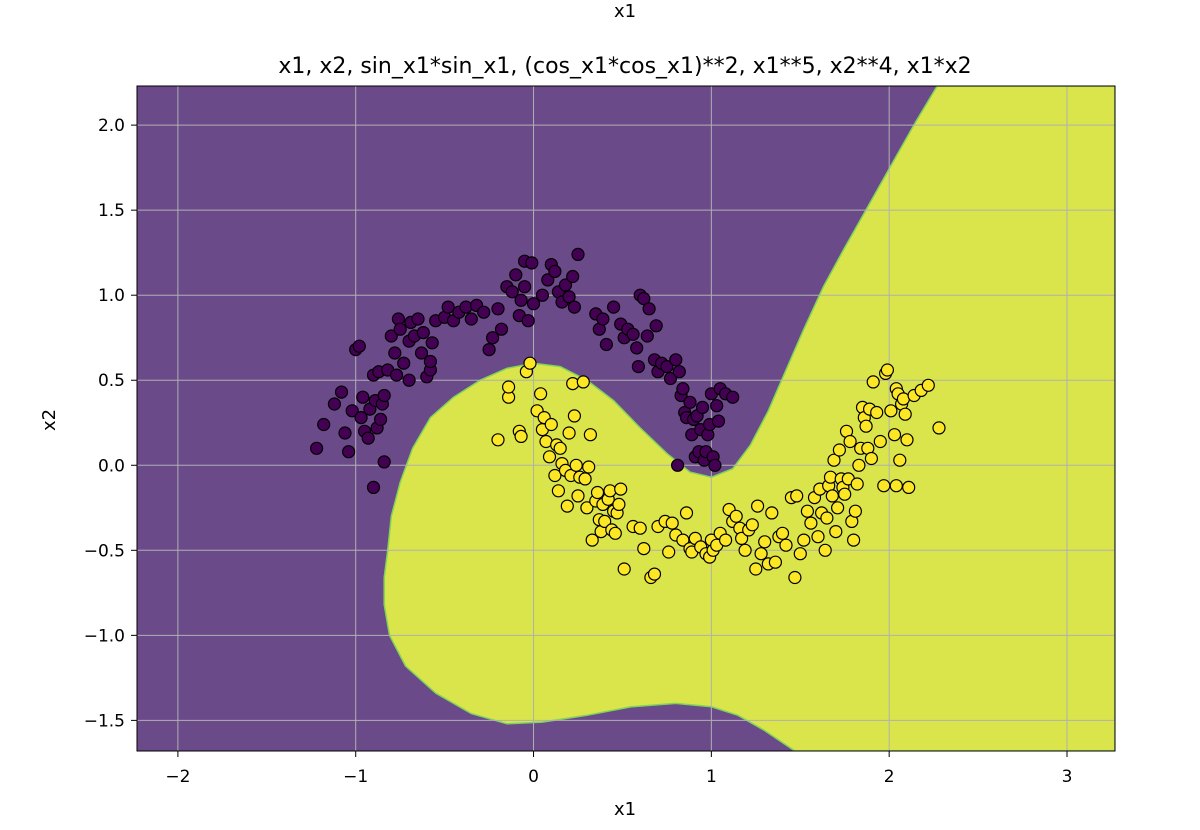  What do you see at coordinates (625, 809) in the screenshot?
I see `x-axis-label: x1` at bounding box center [625, 809].